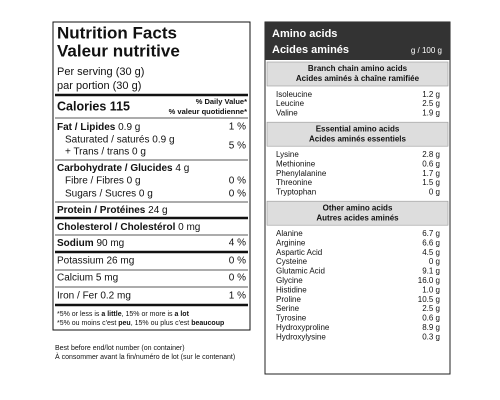 The height and width of the screenshot is (400, 500). I want to click on dv: 4 %, so click(237, 243).